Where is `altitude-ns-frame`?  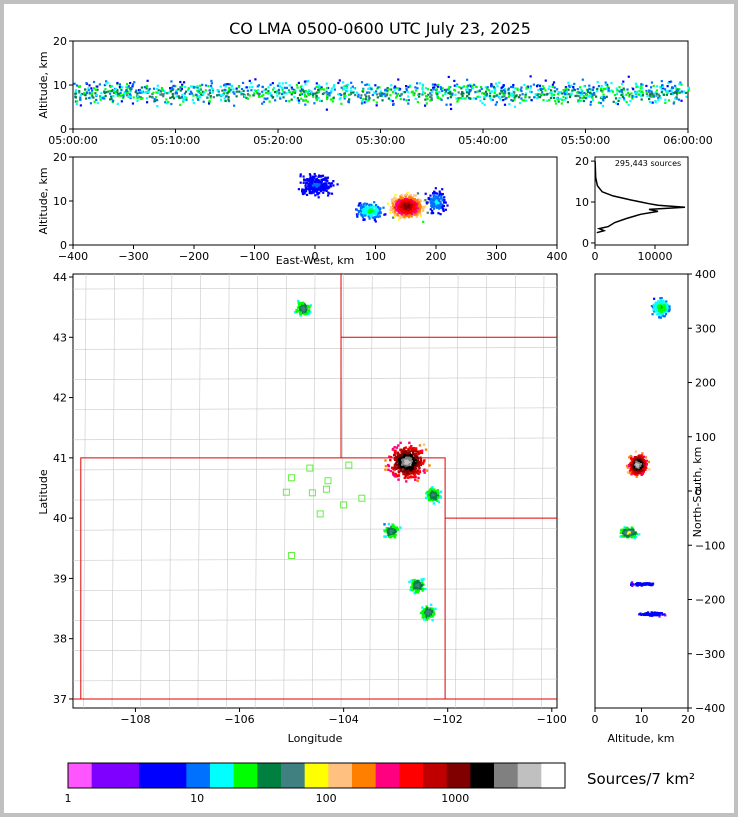
altitude-ns-frame is located at coordinates (641, 491).